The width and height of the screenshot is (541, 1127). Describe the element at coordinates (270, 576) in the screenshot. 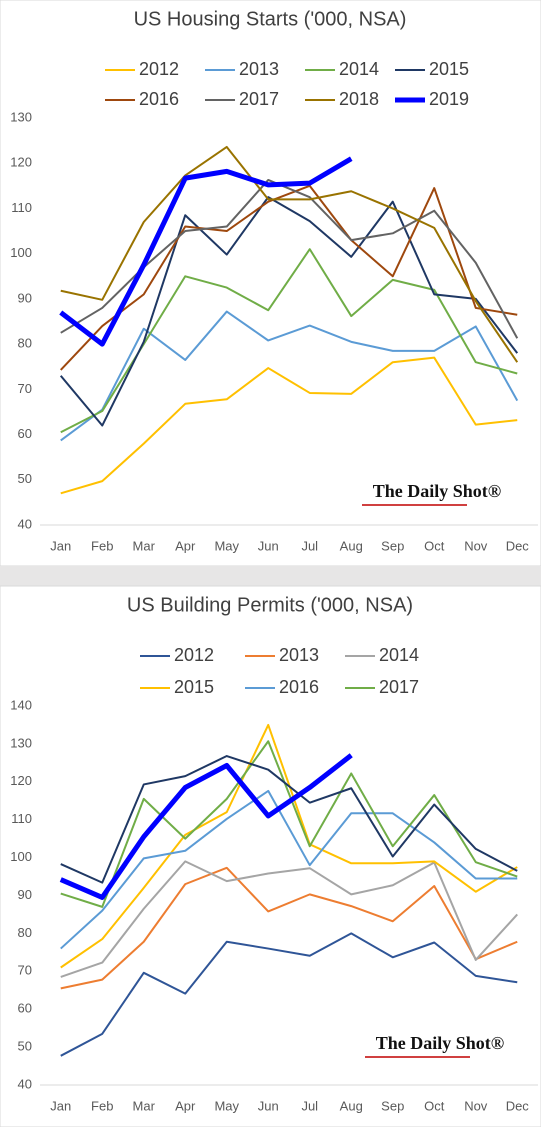

I see `separator` at that location.